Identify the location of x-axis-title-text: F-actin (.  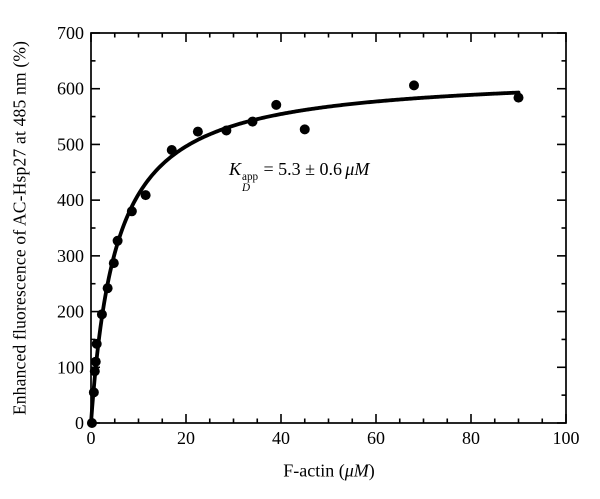
(314, 470).